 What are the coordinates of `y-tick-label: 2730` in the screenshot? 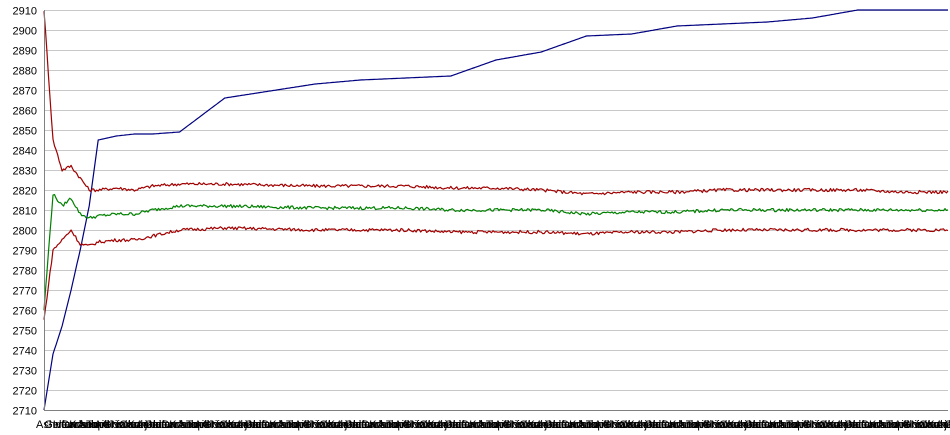 It's located at (25, 372).